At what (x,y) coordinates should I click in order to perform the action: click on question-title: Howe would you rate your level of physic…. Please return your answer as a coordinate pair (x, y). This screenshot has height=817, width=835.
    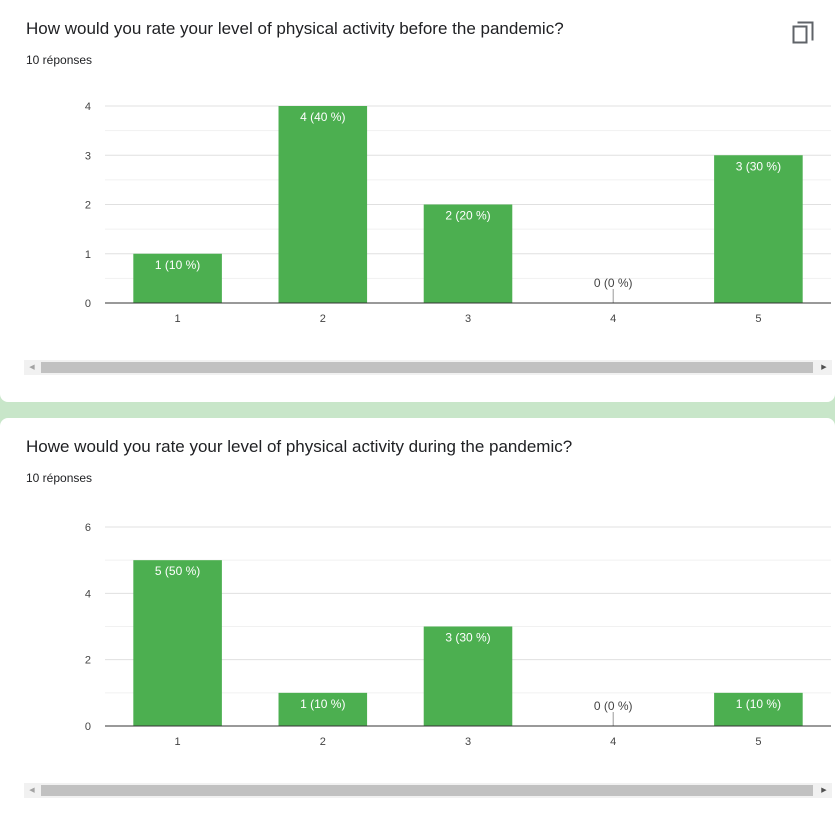
    Looking at the image, I should click on (299, 446).